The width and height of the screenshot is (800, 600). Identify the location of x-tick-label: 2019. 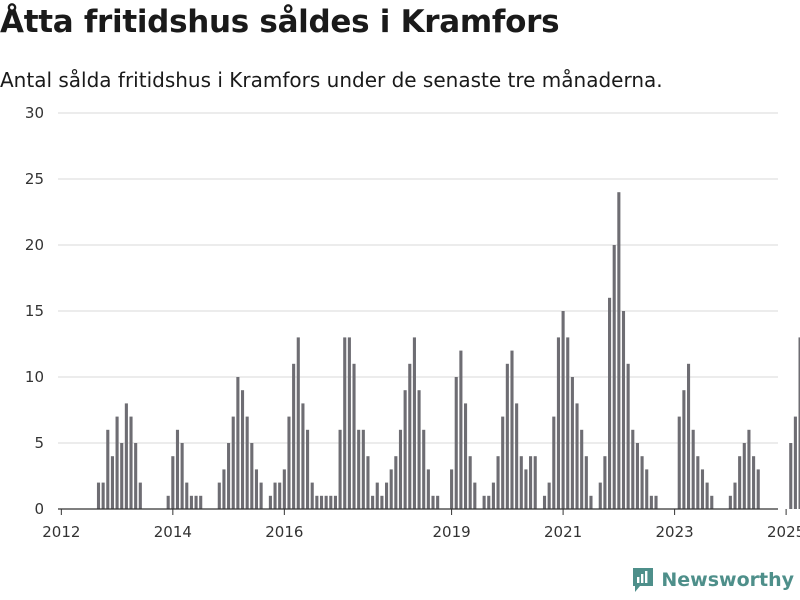
(452, 532).